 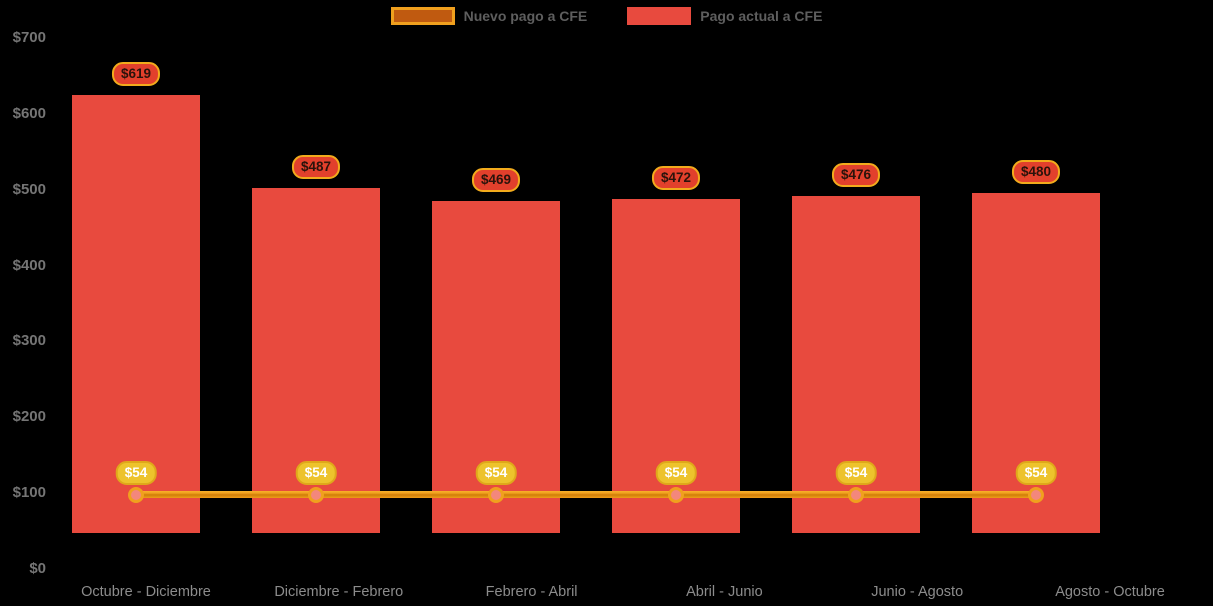 I want to click on legend-item-pago-actual: Pago actual a CFE, so click(x=724, y=16).